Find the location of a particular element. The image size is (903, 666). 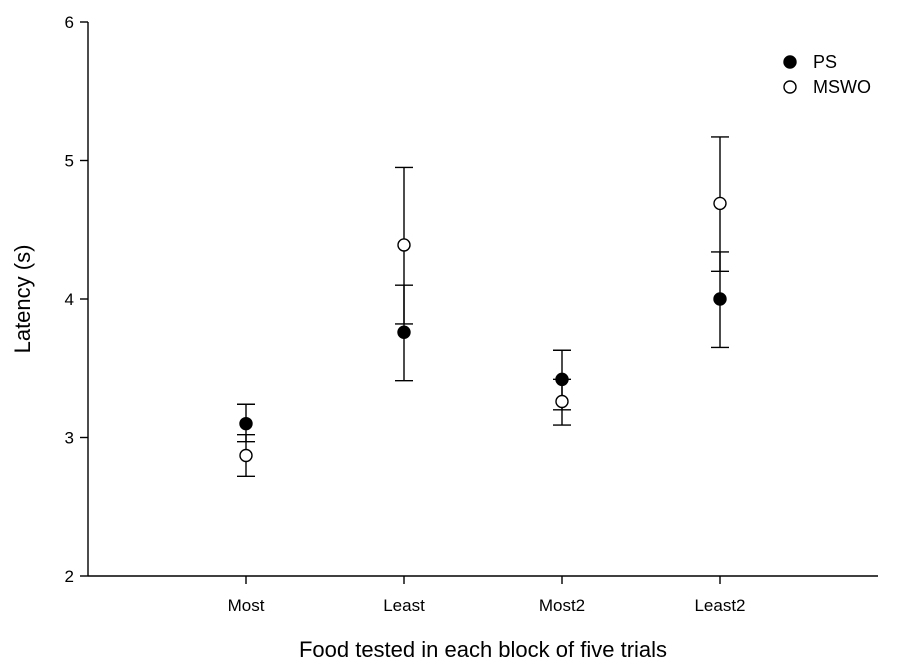

x-tick-label: Most is located at coordinates (246, 605).